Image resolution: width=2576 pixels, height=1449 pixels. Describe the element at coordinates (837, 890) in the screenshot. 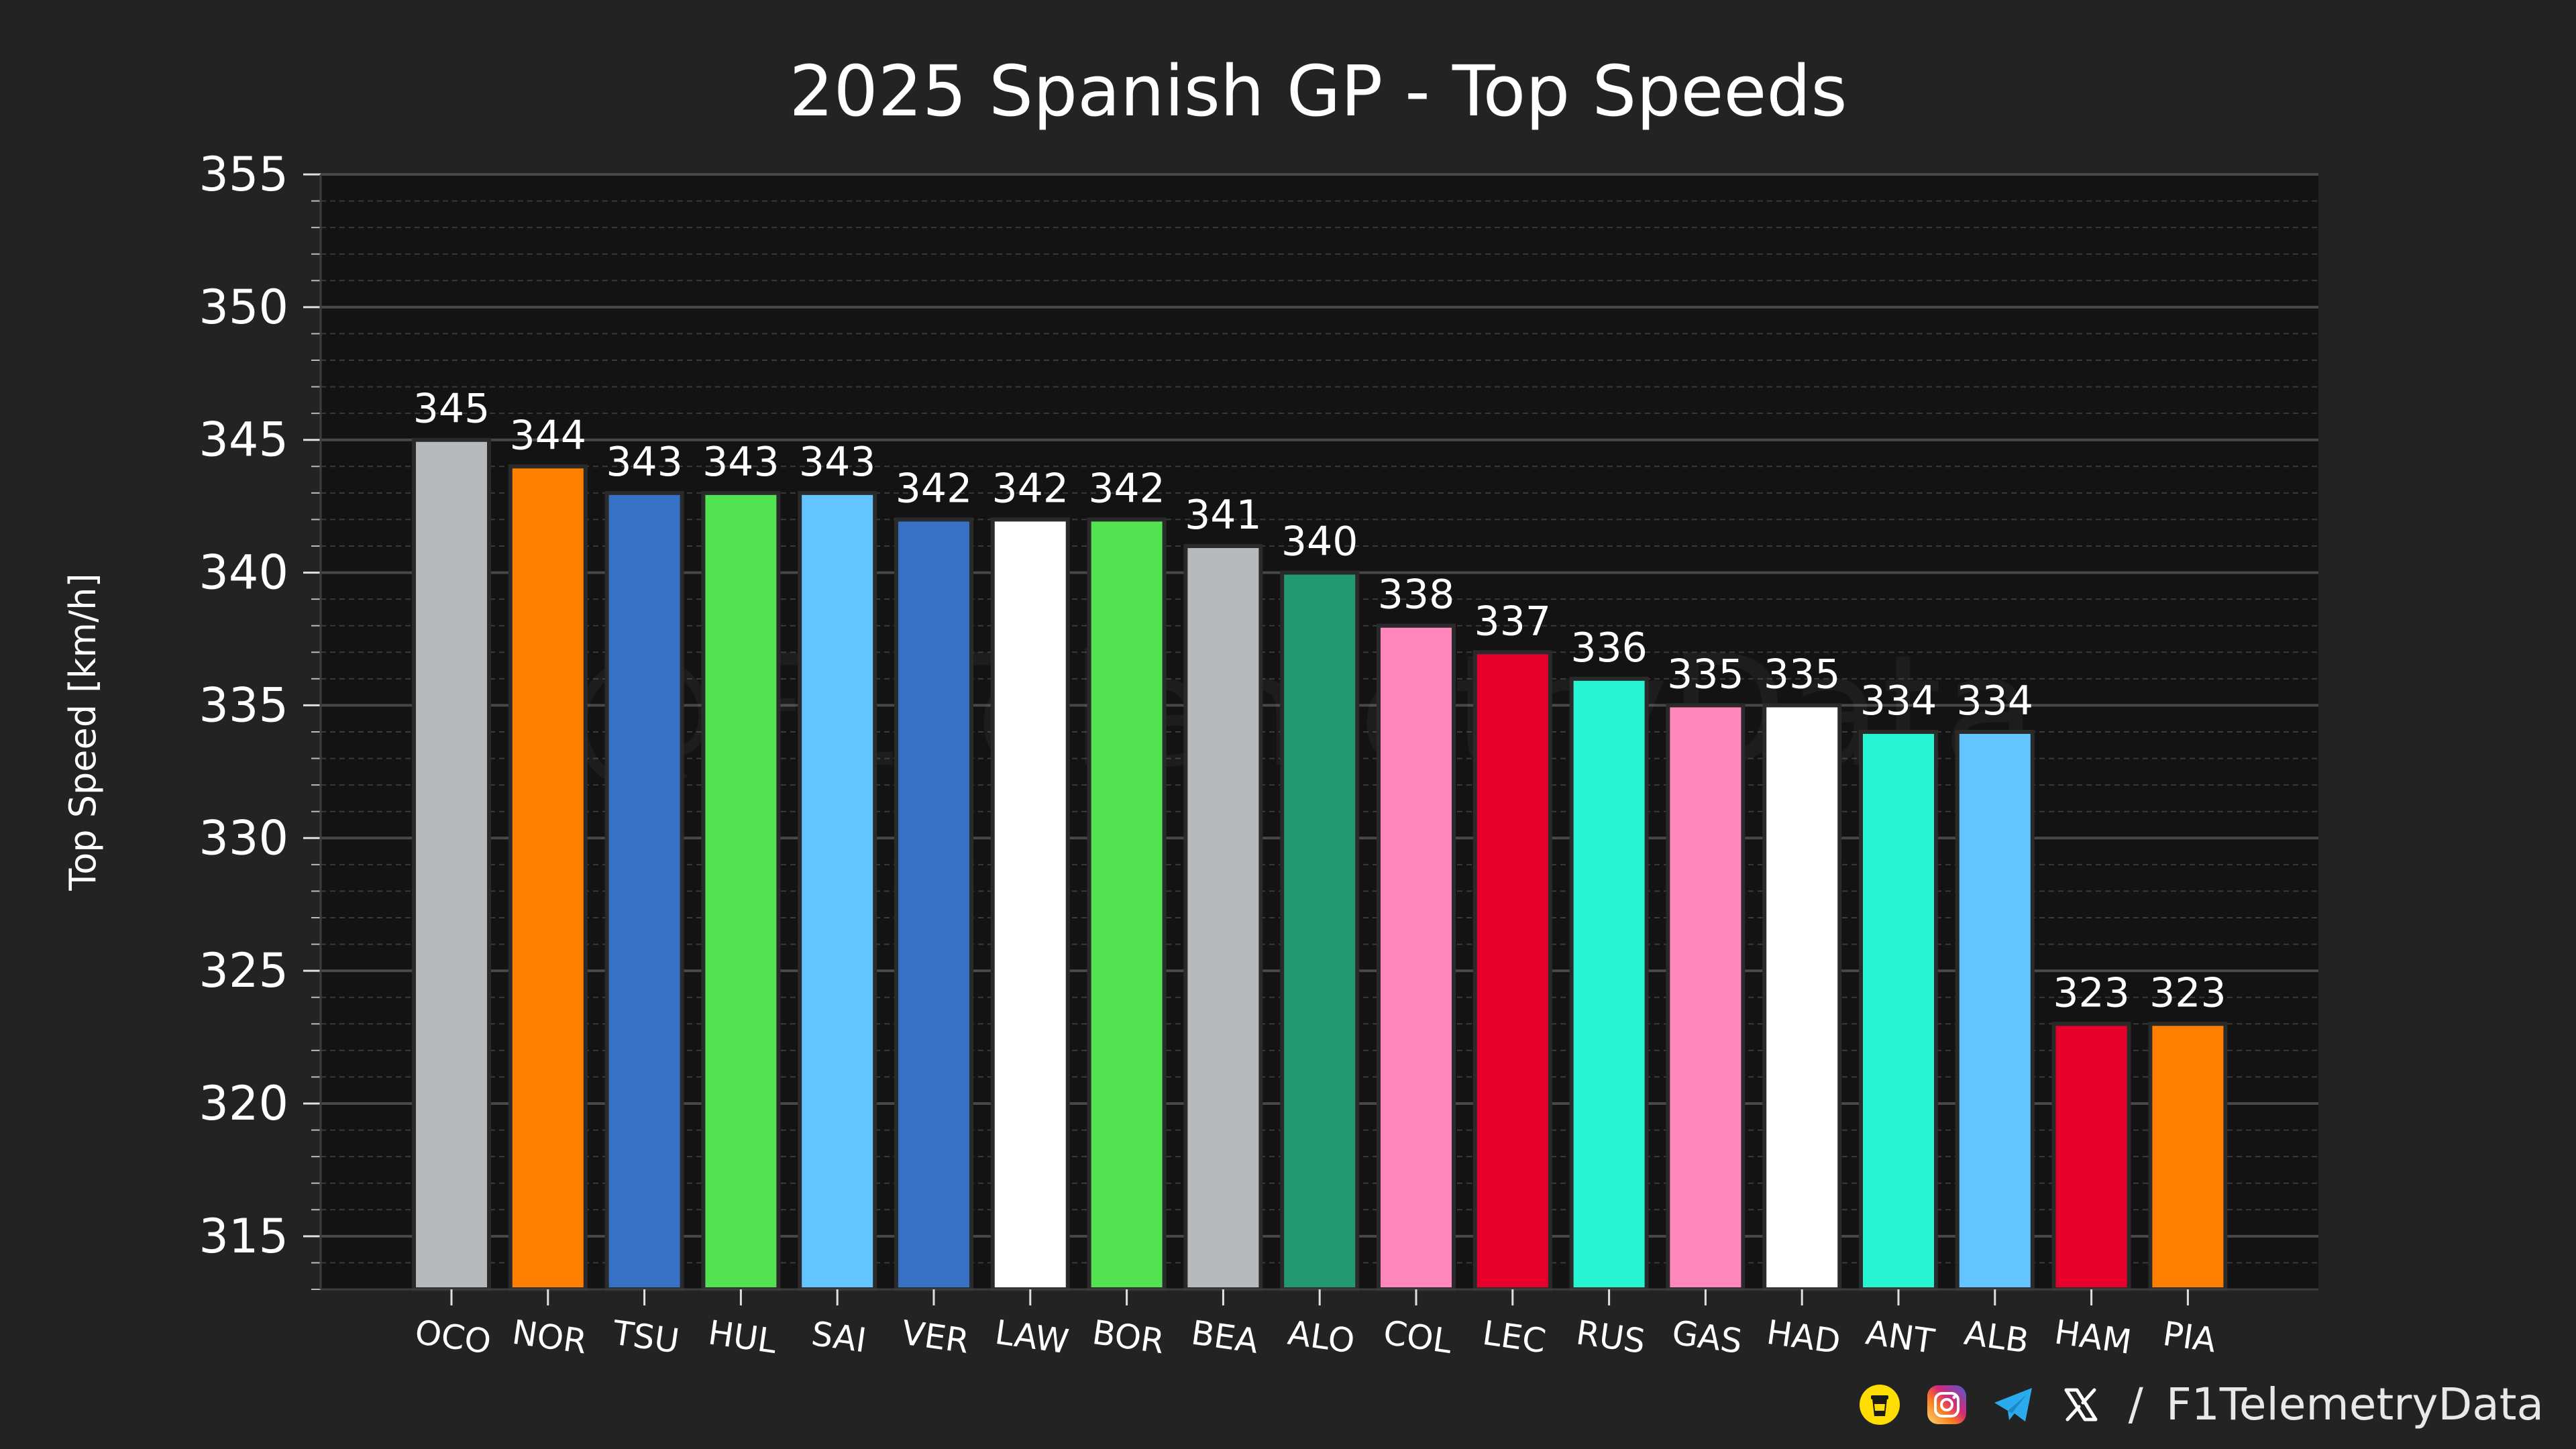

I see `bar-sai` at that location.